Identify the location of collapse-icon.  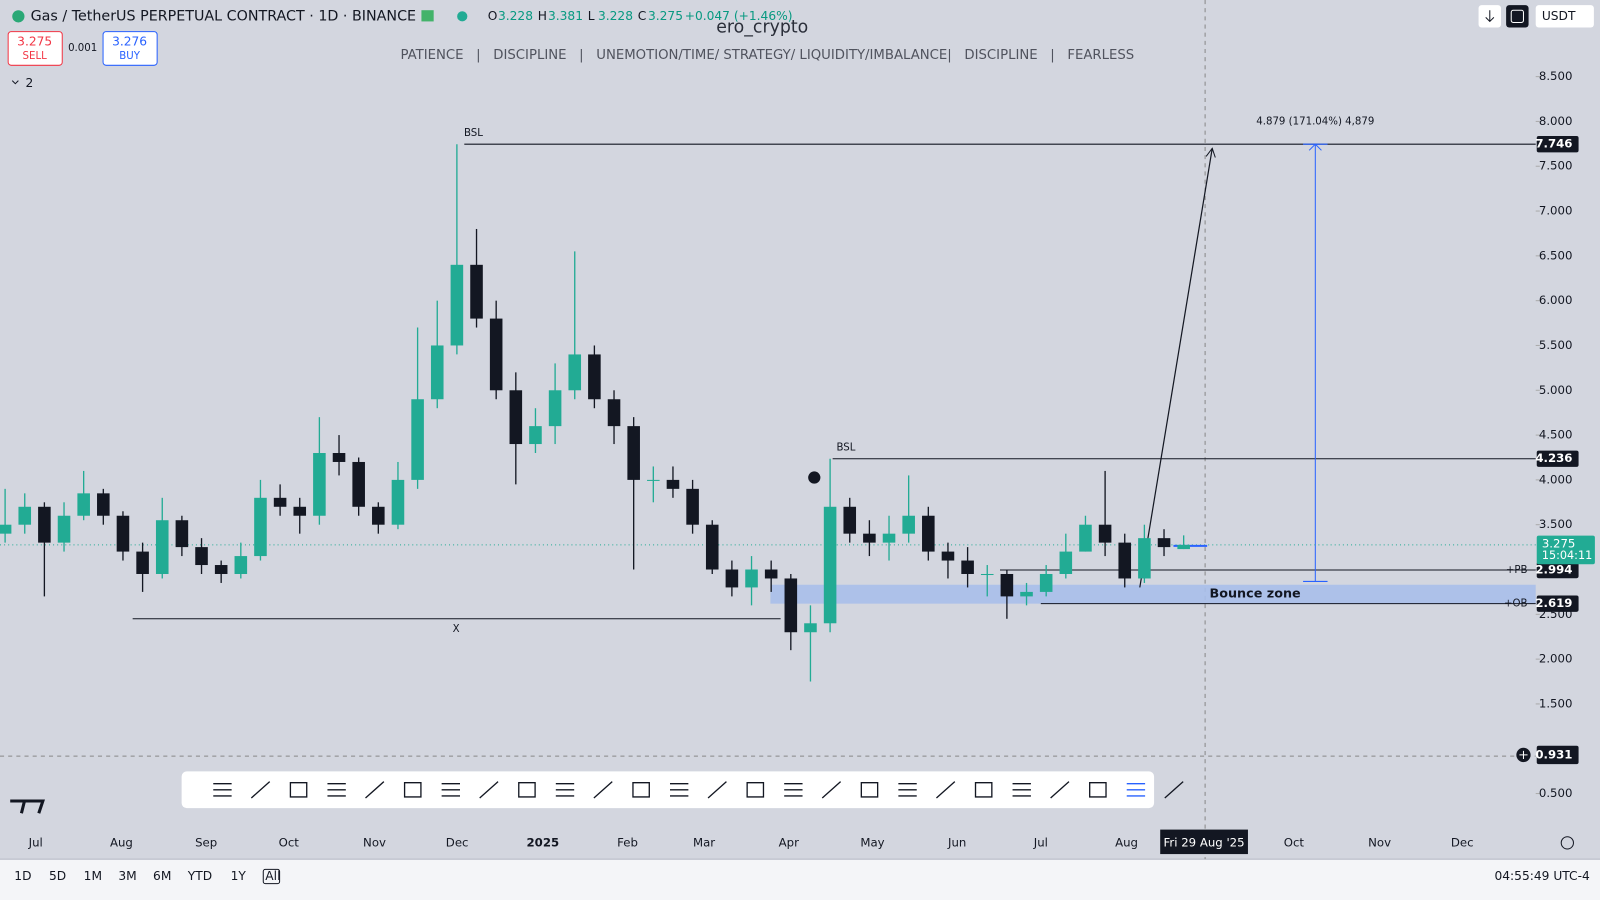
(15, 82).